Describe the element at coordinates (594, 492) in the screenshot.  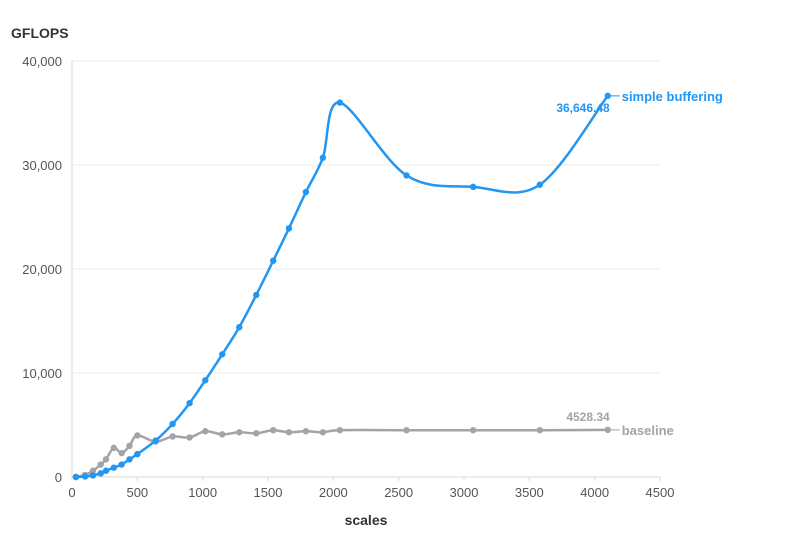
I see `x-tick-label: 4000` at that location.